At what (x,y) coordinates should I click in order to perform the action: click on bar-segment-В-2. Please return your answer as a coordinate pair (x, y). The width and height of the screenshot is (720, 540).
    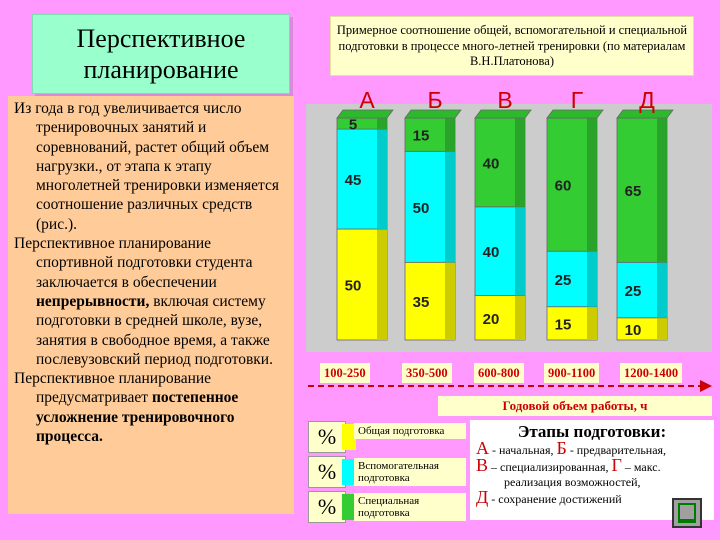
    Looking at the image, I should click on (500, 251).